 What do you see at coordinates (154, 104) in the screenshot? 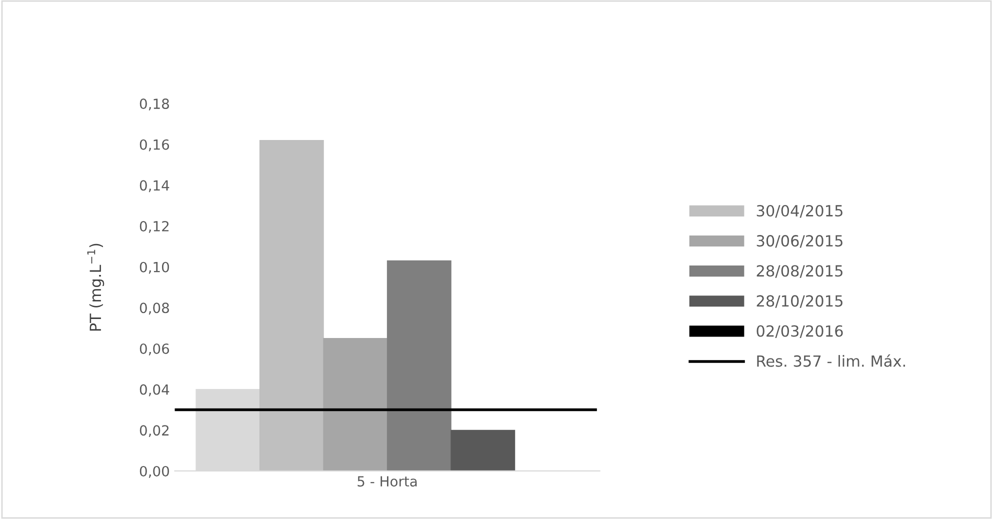
I see `y-tick-label: 0,18` at bounding box center [154, 104].